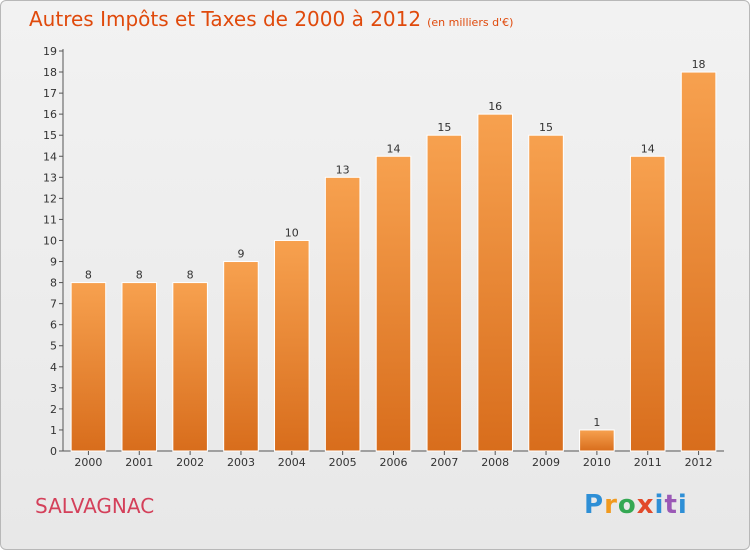 This screenshot has height=550, width=750. Describe the element at coordinates (596, 422) in the screenshot. I see `bar-value-label: 1` at that location.